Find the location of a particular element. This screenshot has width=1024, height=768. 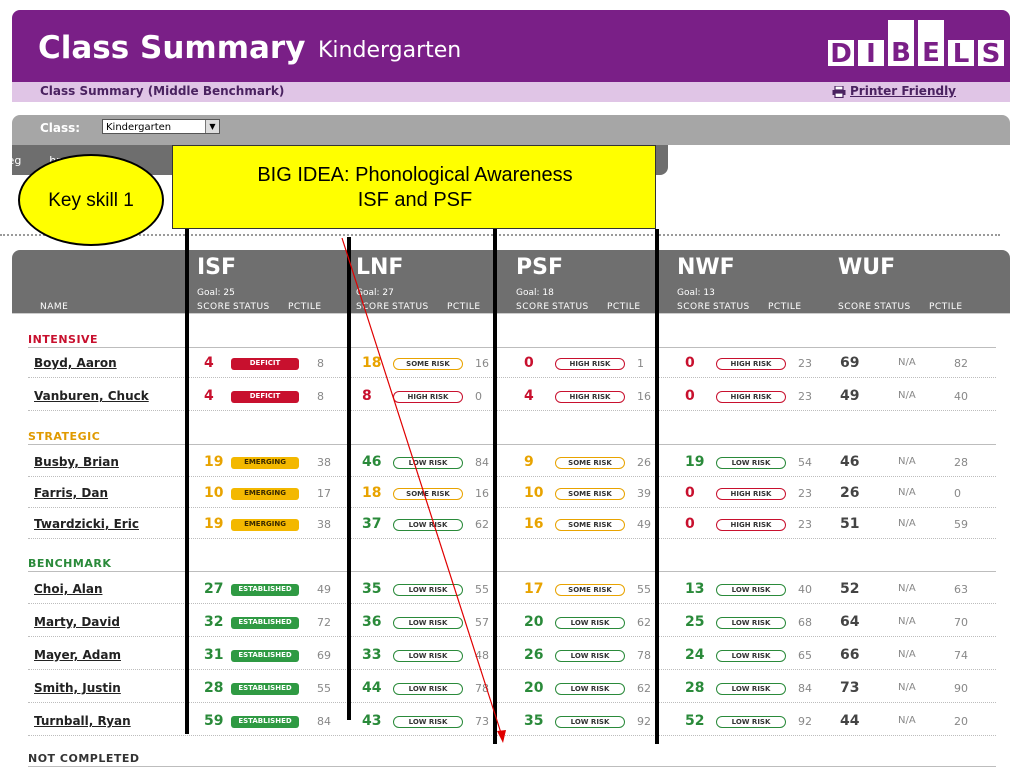

student-name-link: Turnball, Ryan is located at coordinates (82, 721).